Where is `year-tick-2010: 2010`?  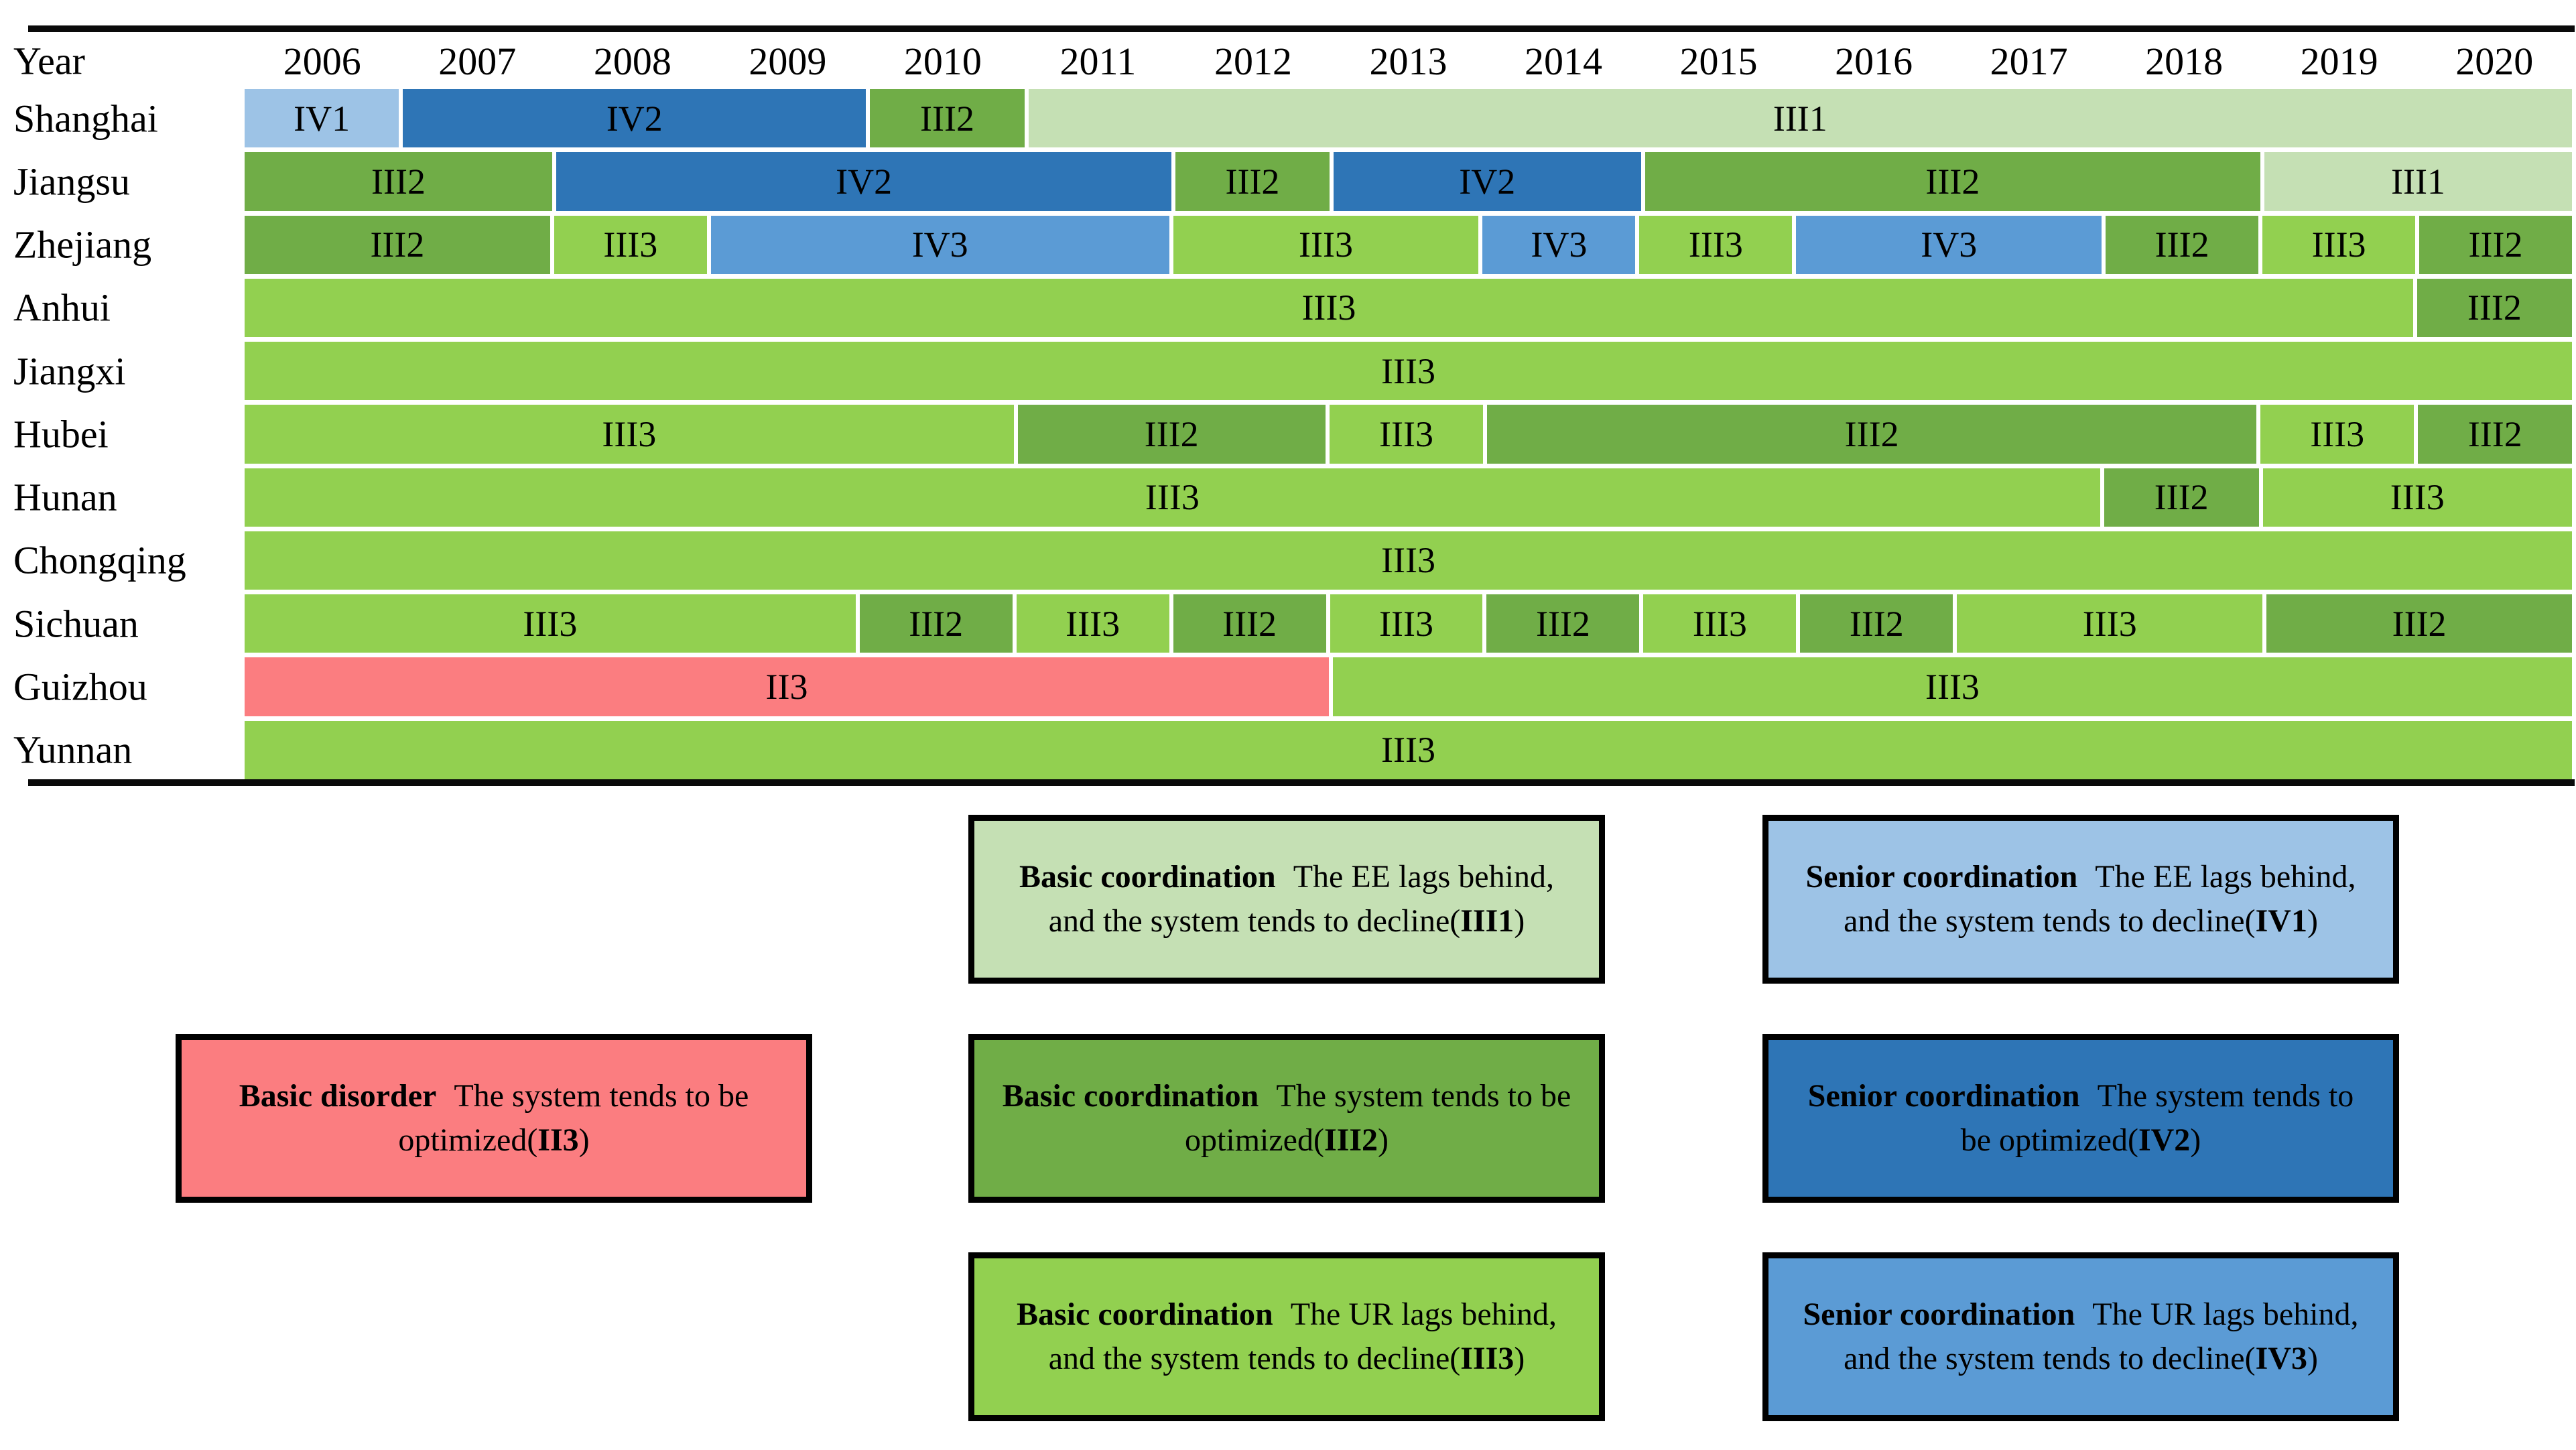
year-tick-2010: 2010 is located at coordinates (942, 61).